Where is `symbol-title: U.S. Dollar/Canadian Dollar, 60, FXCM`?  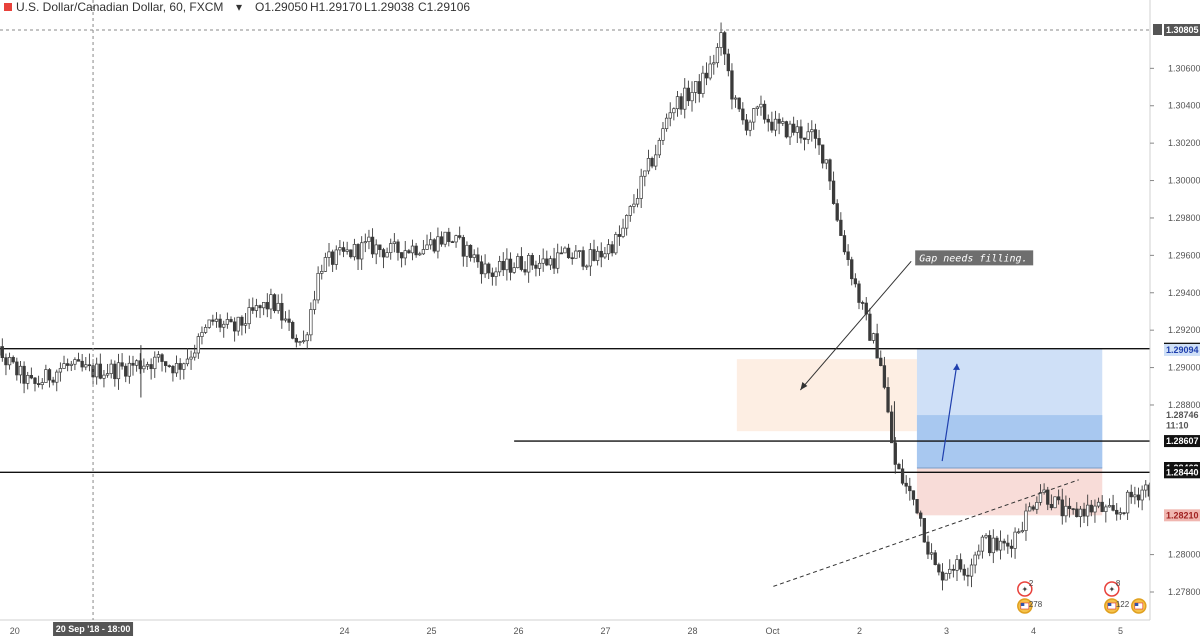
symbol-title: U.S. Dollar/Canadian Dollar, 60, FXCM is located at coordinates (119, 7).